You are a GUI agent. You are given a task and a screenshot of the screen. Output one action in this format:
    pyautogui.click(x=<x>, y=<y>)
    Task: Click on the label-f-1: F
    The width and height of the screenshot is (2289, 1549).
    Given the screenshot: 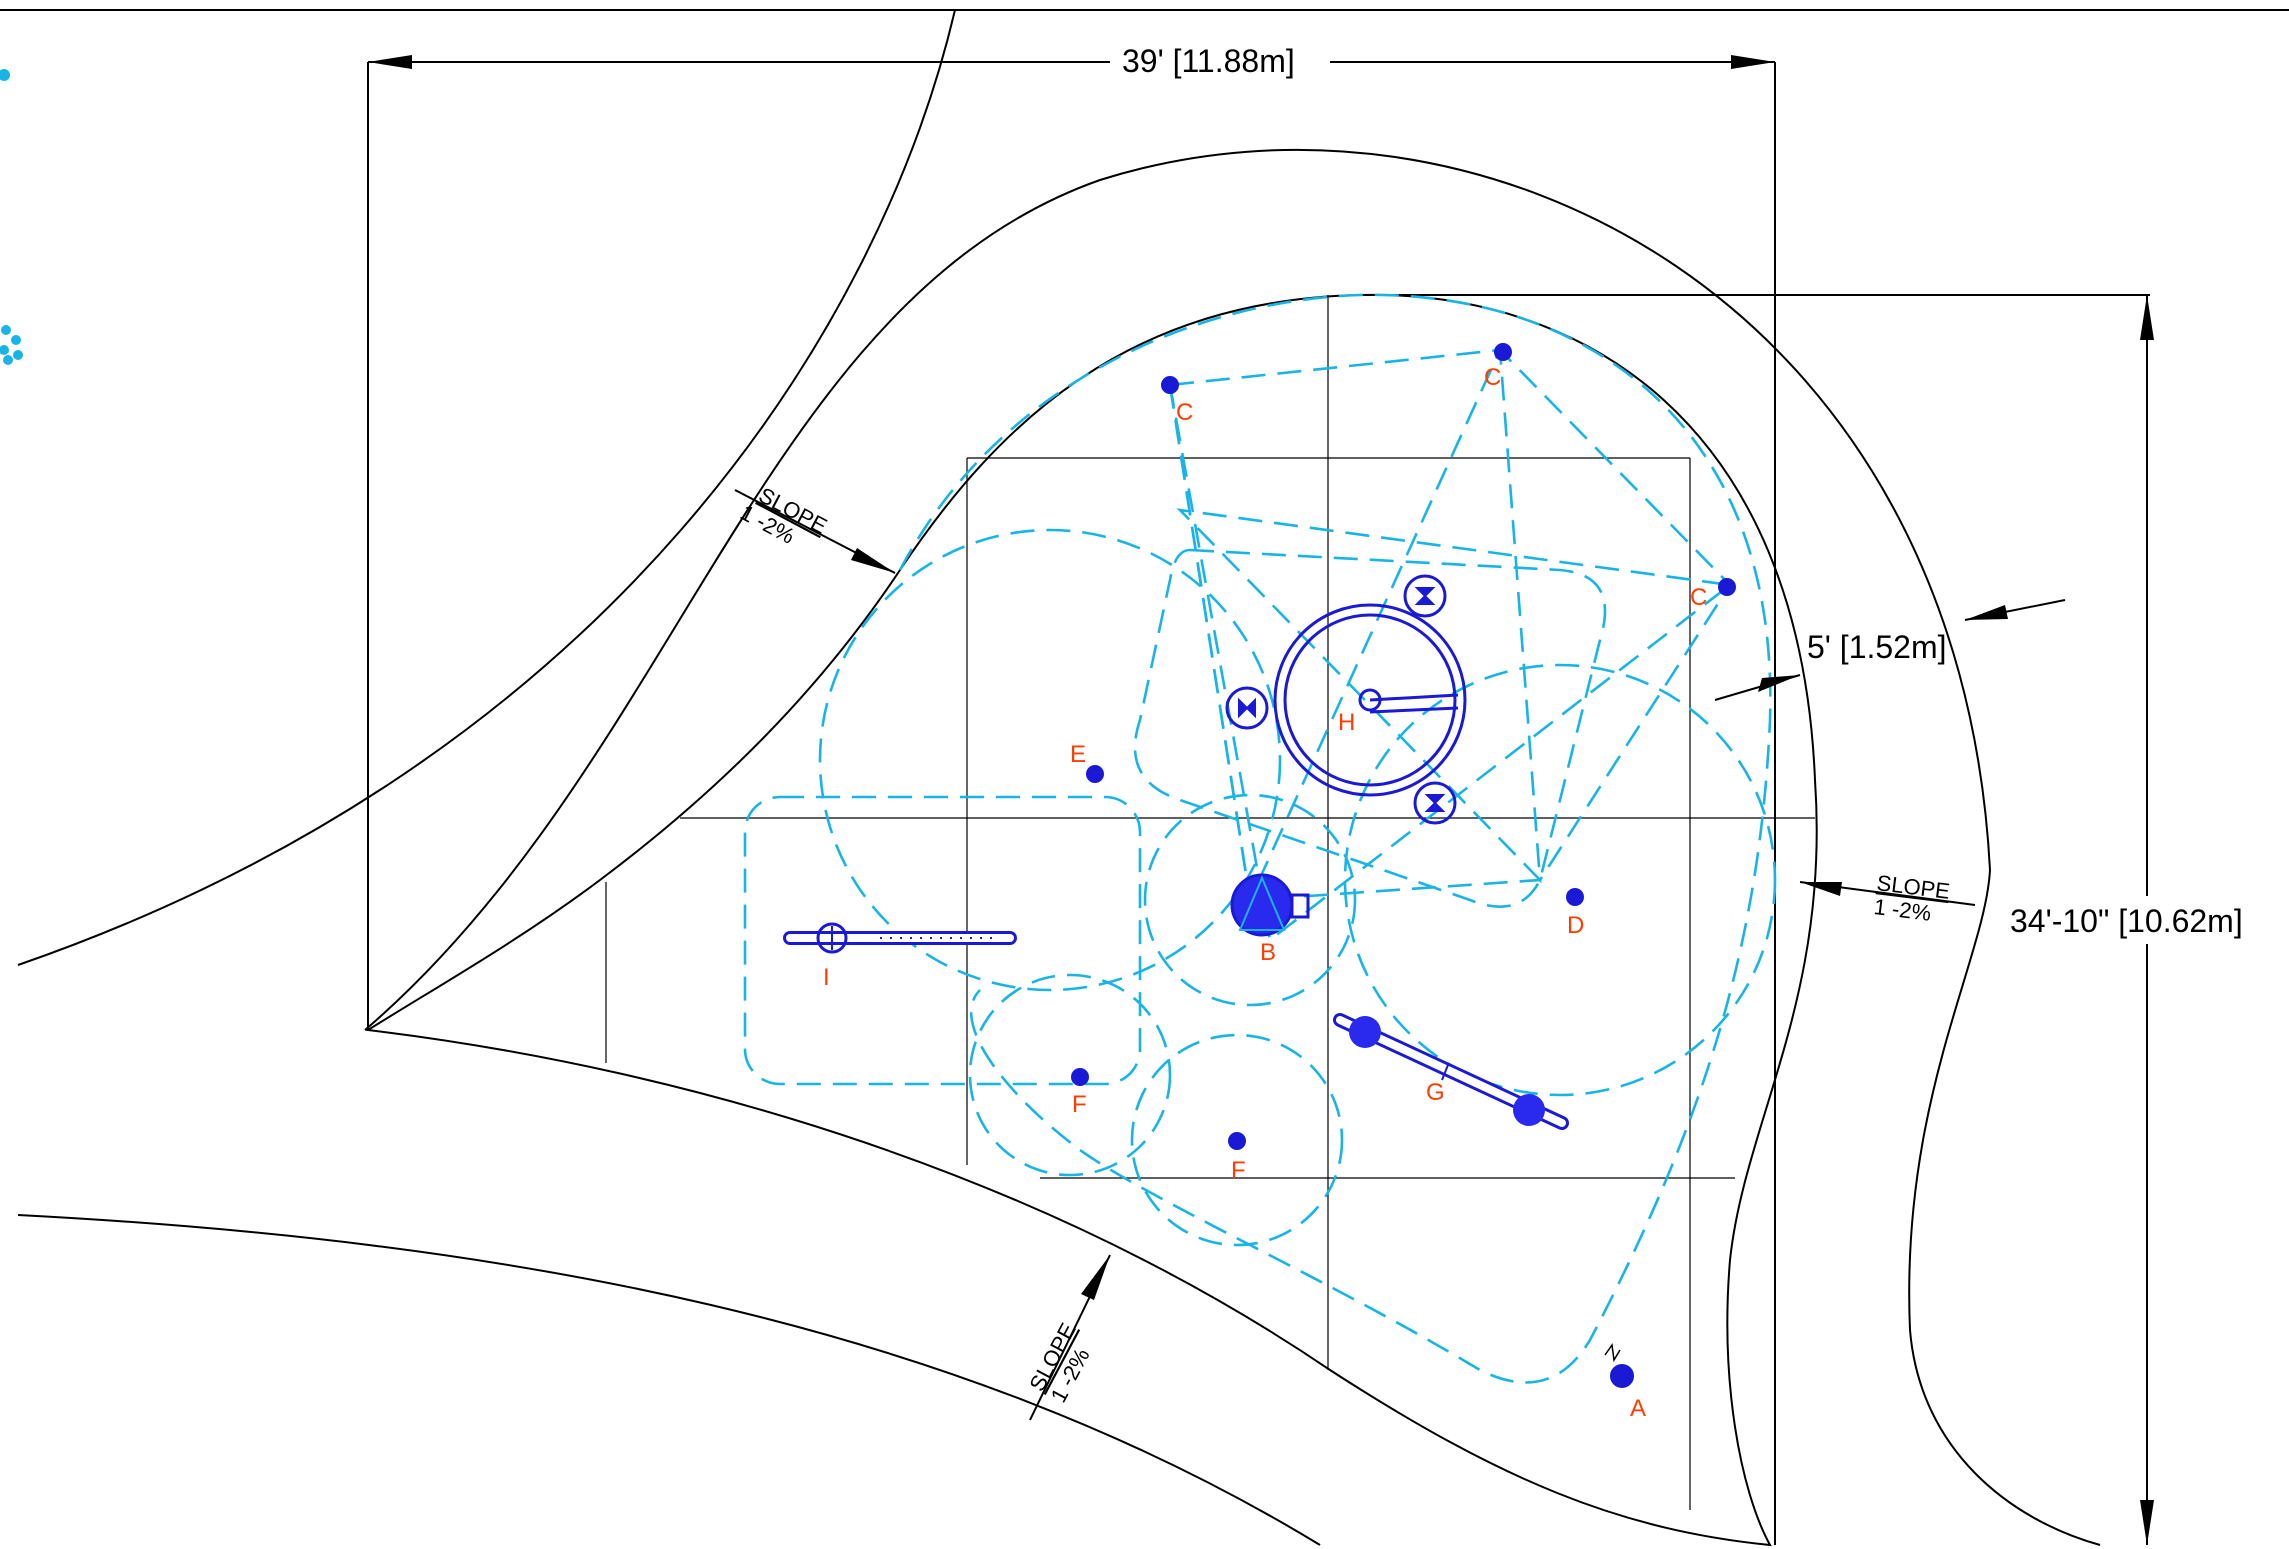 What is the action you would take?
    pyautogui.click(x=1079, y=1104)
    